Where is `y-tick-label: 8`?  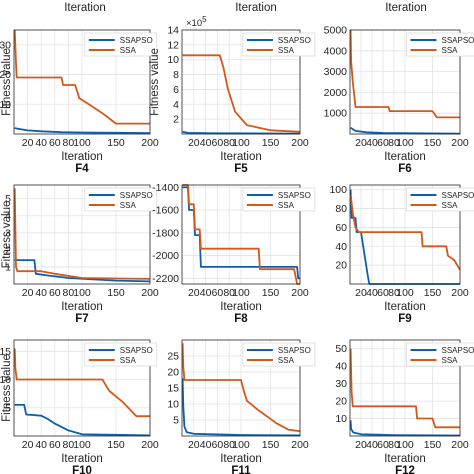
y-tick-label: 8 is located at coordinates (176, 75).